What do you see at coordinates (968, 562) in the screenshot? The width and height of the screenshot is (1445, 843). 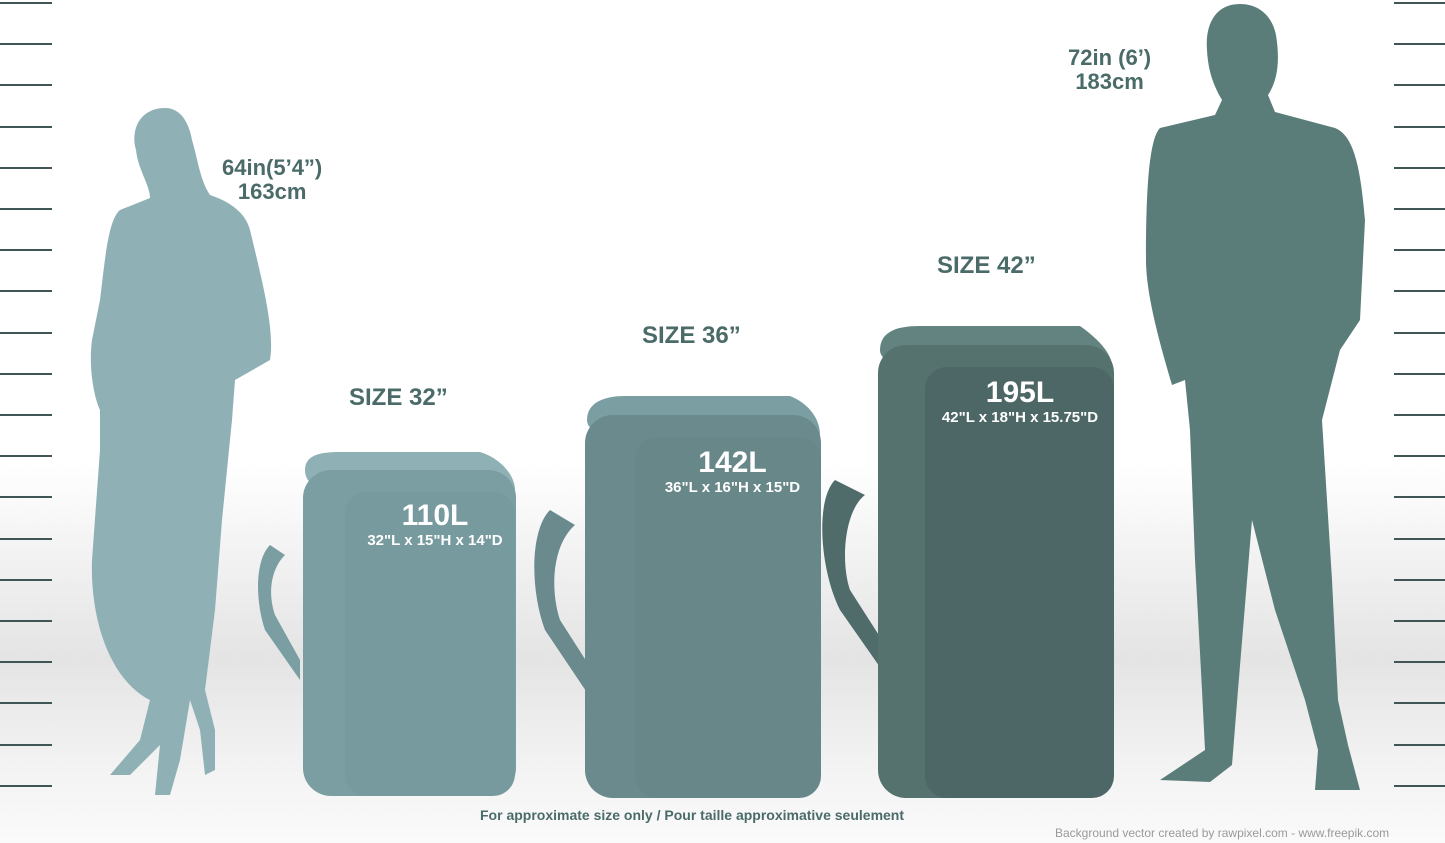 I see `bag-42-shape` at bounding box center [968, 562].